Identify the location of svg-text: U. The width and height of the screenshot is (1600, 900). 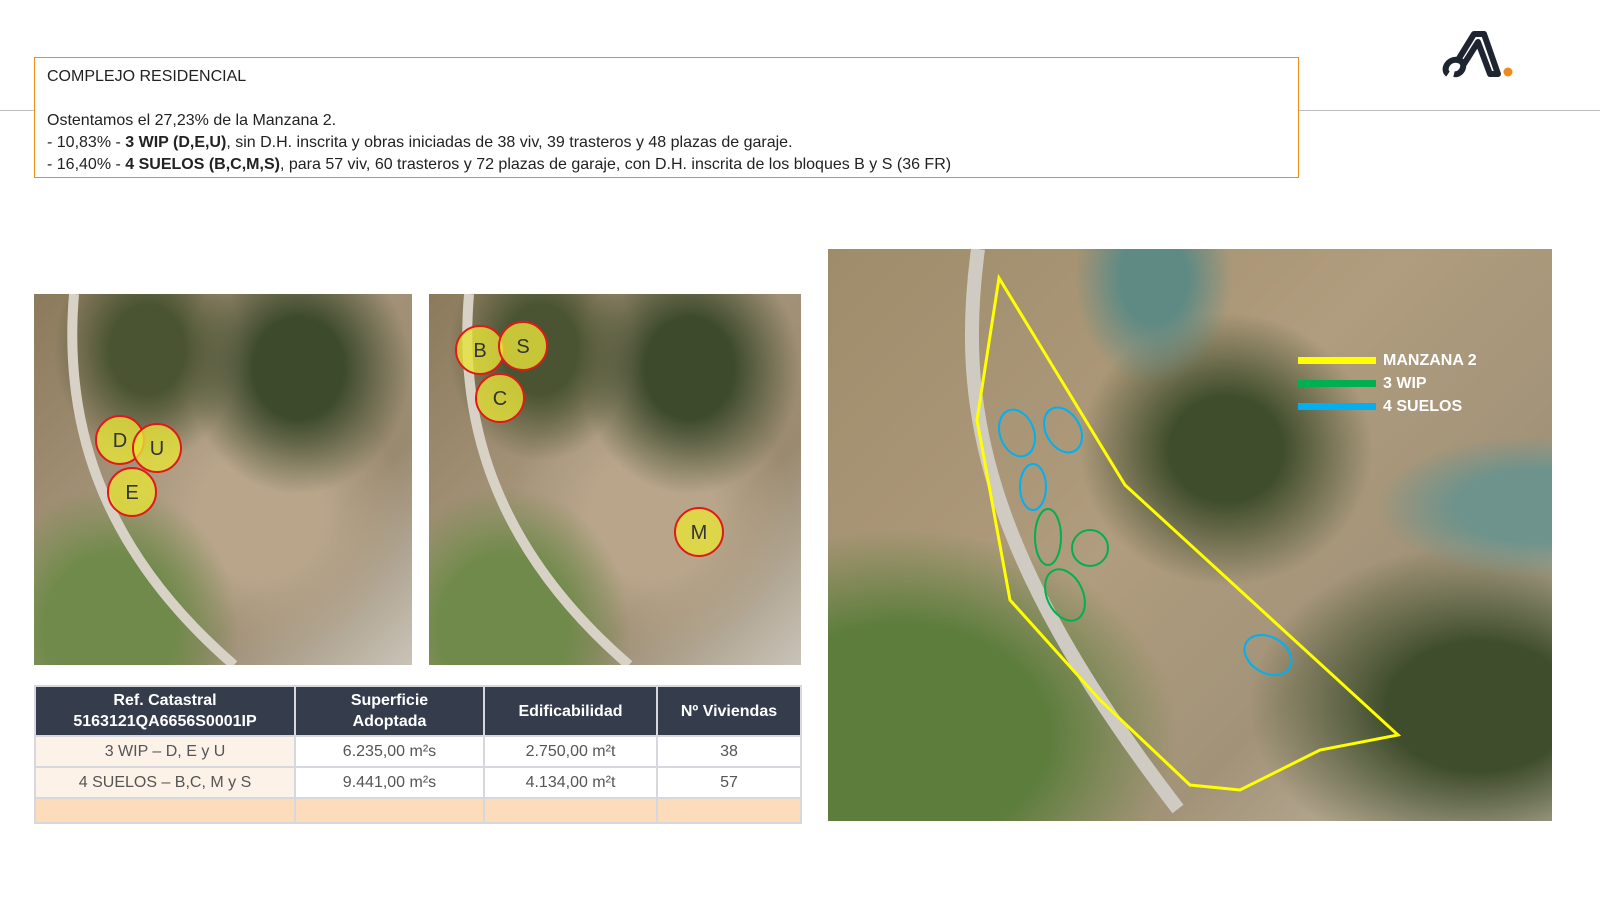
(157, 449).